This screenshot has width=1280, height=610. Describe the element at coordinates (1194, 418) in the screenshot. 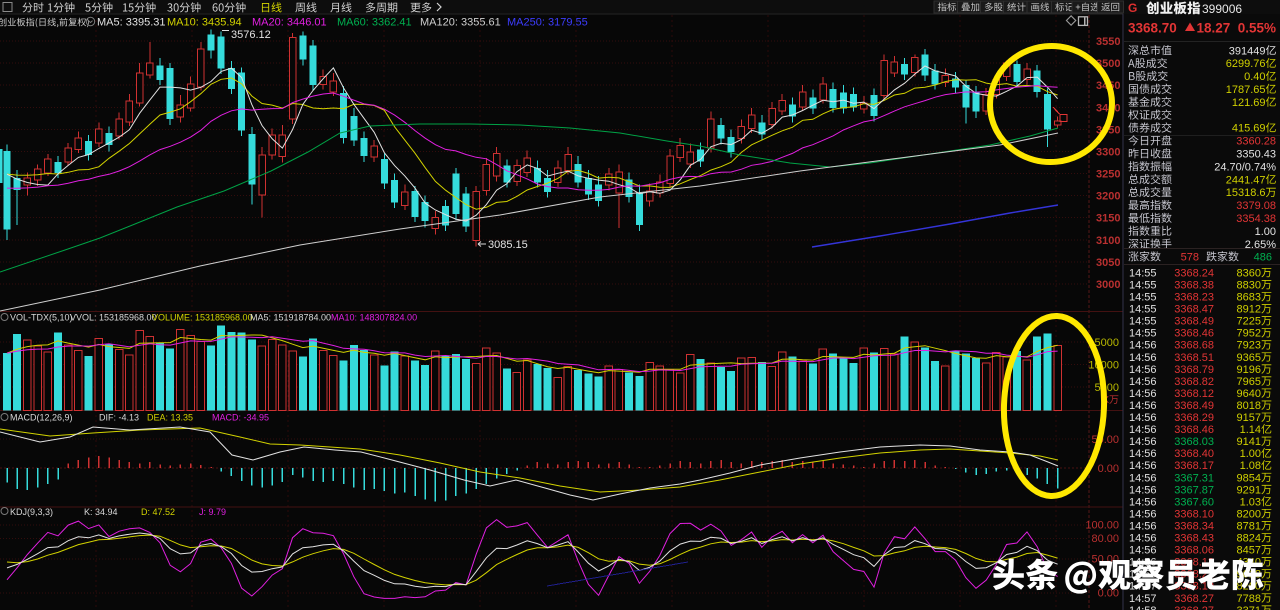

I see `svg-text: 3368.29` at that location.